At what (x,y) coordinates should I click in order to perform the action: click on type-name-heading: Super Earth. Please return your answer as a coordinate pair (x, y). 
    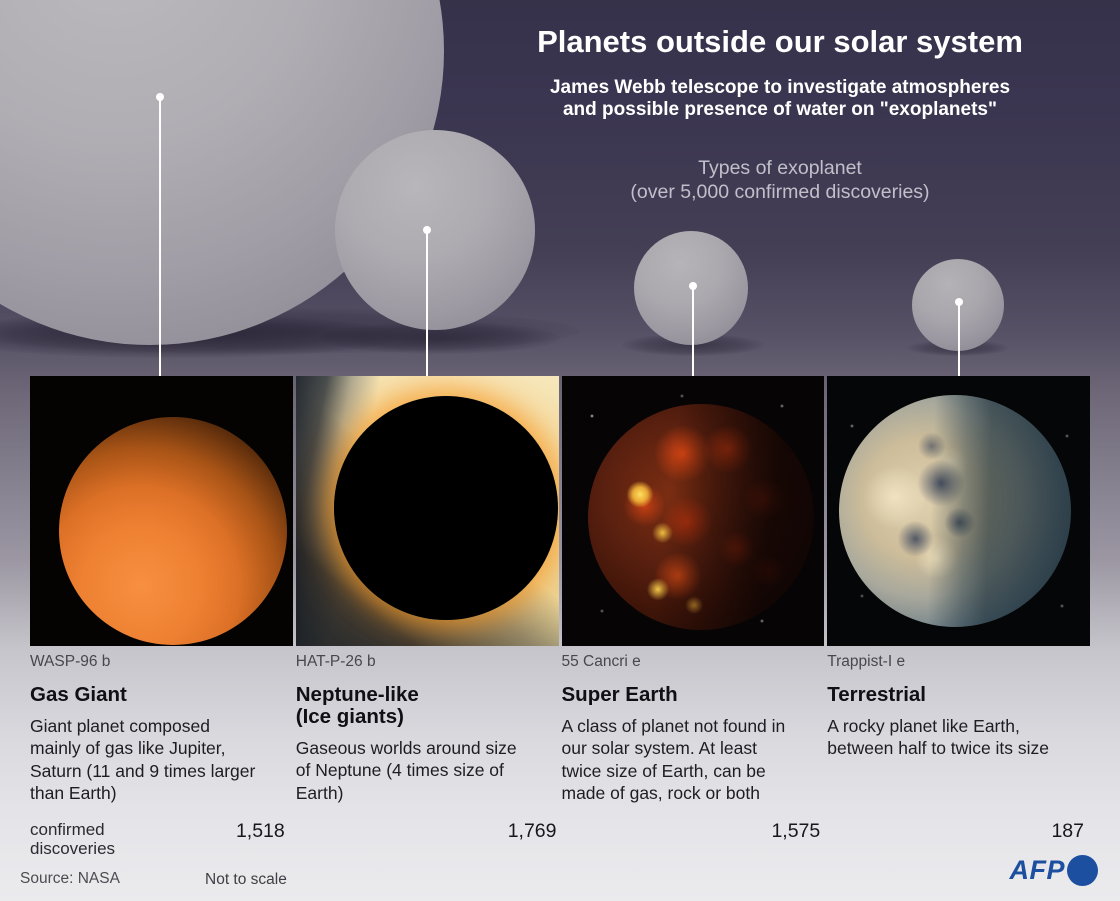
    Looking at the image, I should click on (619, 694).